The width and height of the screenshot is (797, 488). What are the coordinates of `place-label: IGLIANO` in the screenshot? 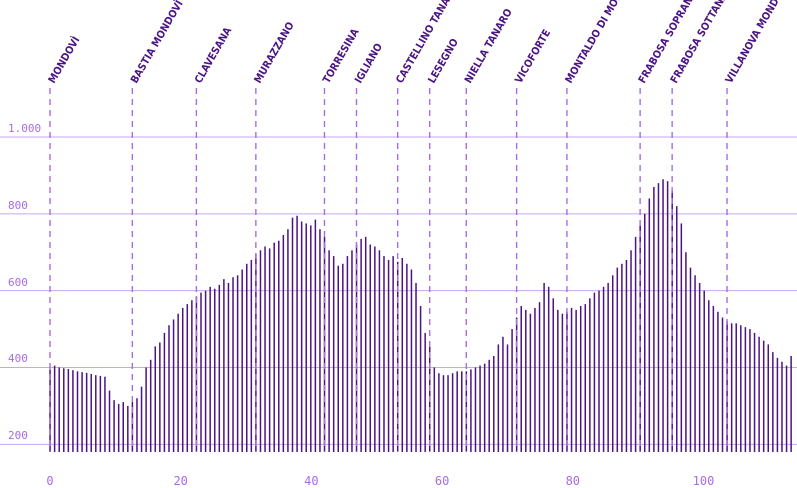 It's located at (369, 63).